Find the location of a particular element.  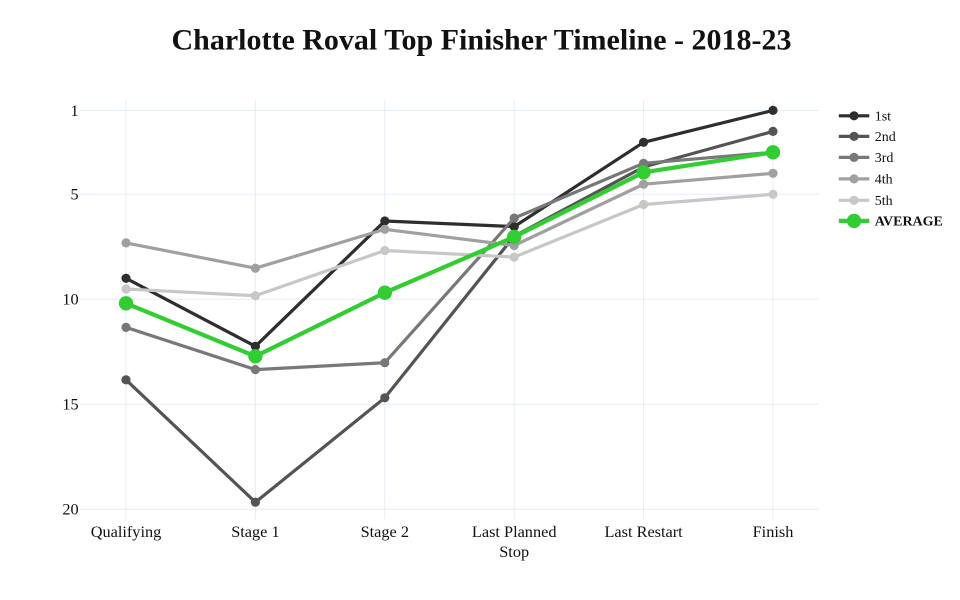

svg-text: 5th is located at coordinates (884, 201).